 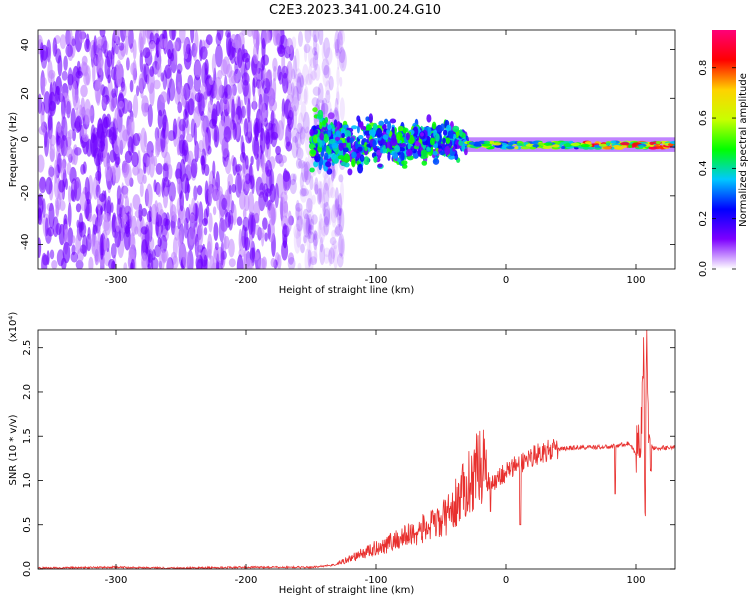 I want to click on snr-ytick-label: 2.0, so click(x=27, y=392).